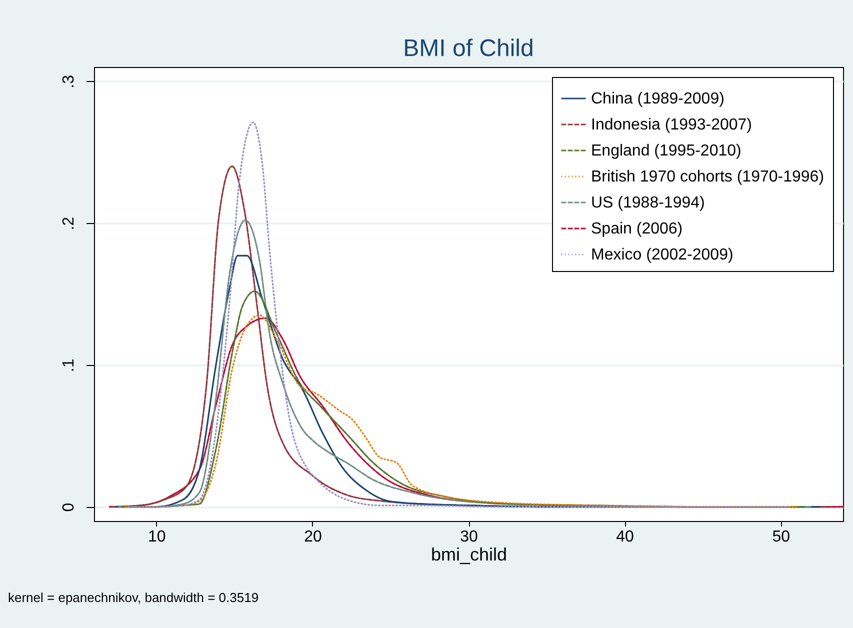 Image resolution: width=853 pixels, height=628 pixels. What do you see at coordinates (637, 229) in the screenshot?
I see `legend-label: Spain (2006)` at bounding box center [637, 229].